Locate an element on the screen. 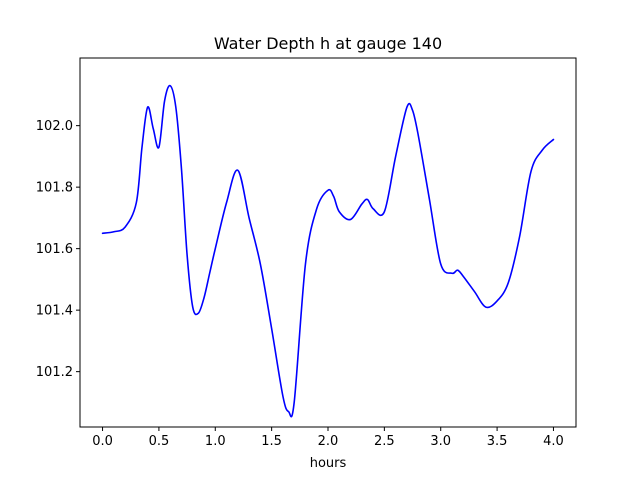 The image size is (640, 480). x-tick-label: 4.0 is located at coordinates (553, 441).